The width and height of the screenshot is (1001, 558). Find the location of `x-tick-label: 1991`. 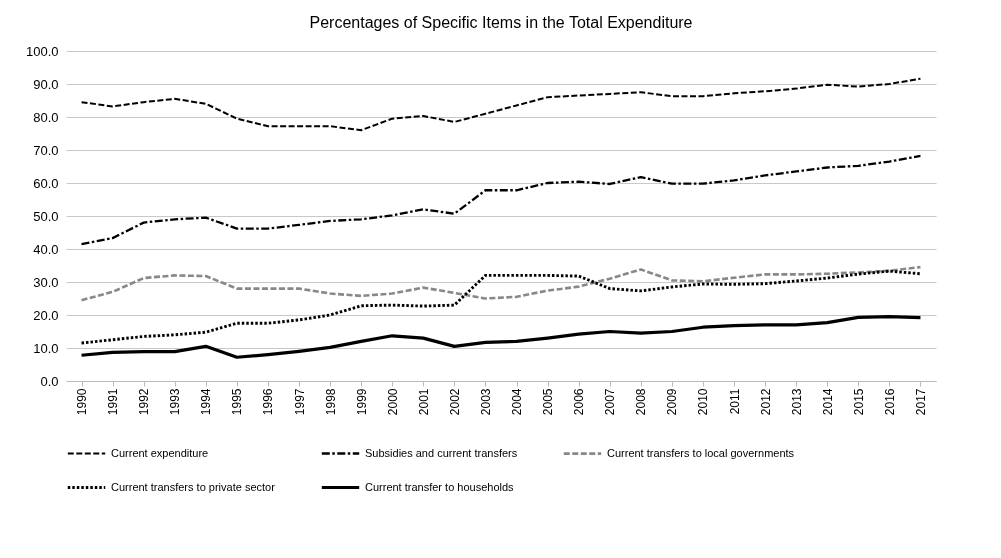

x-tick-label: 1991 is located at coordinates (113, 402).